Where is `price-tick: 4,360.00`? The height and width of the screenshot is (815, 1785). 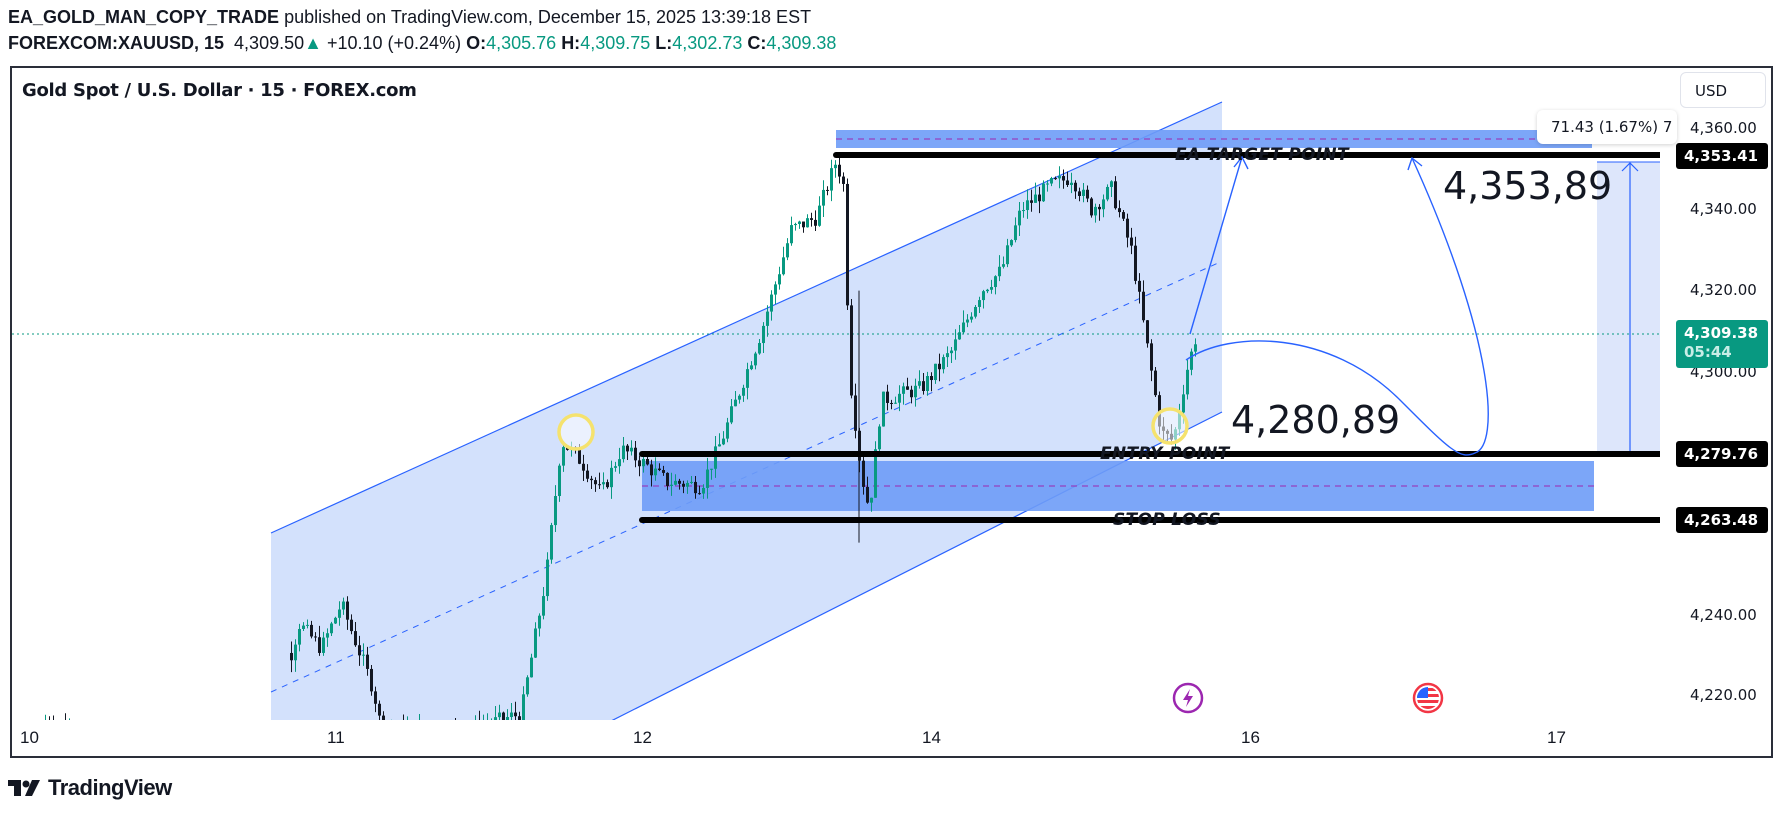
price-tick: 4,360.00 is located at coordinates (1723, 128).